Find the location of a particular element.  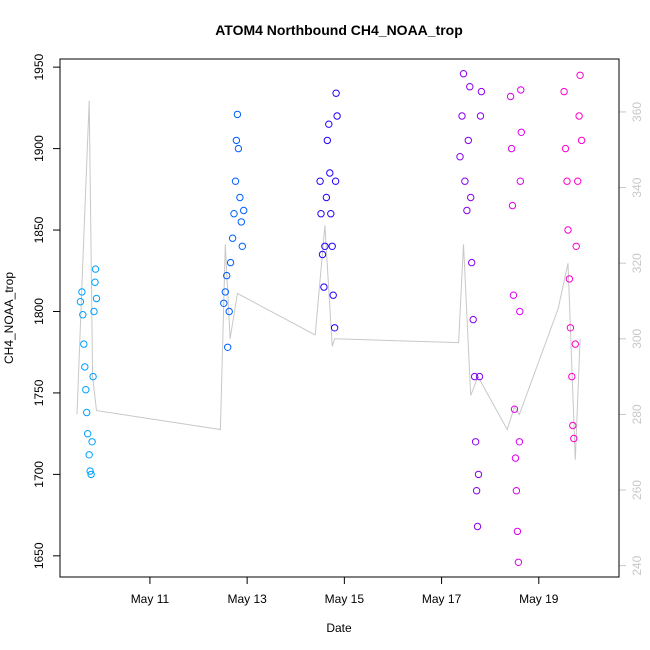

y-tick-label: 1650 is located at coordinates (39, 555).